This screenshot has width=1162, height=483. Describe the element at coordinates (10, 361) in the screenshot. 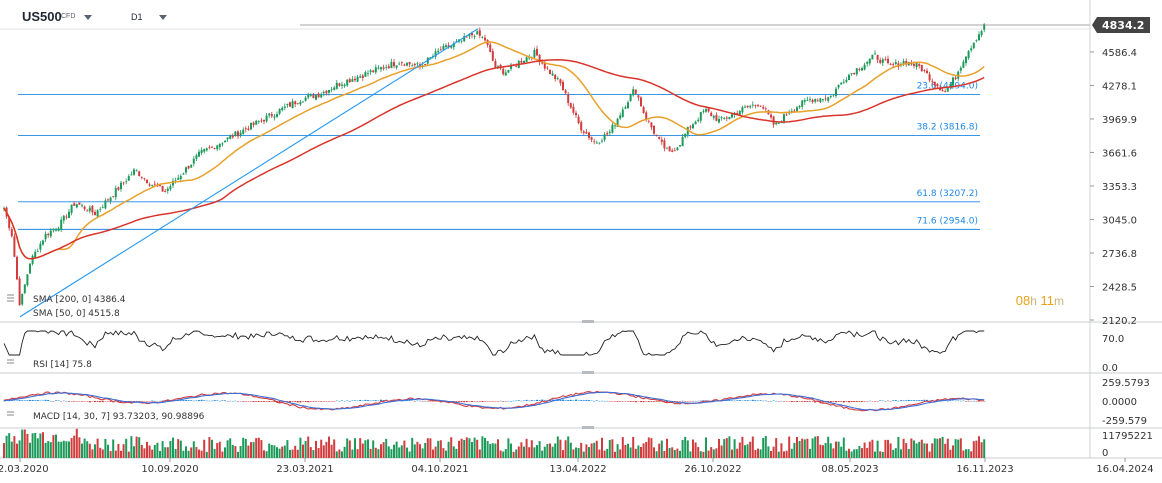

I see `legend-rsi-icon` at that location.